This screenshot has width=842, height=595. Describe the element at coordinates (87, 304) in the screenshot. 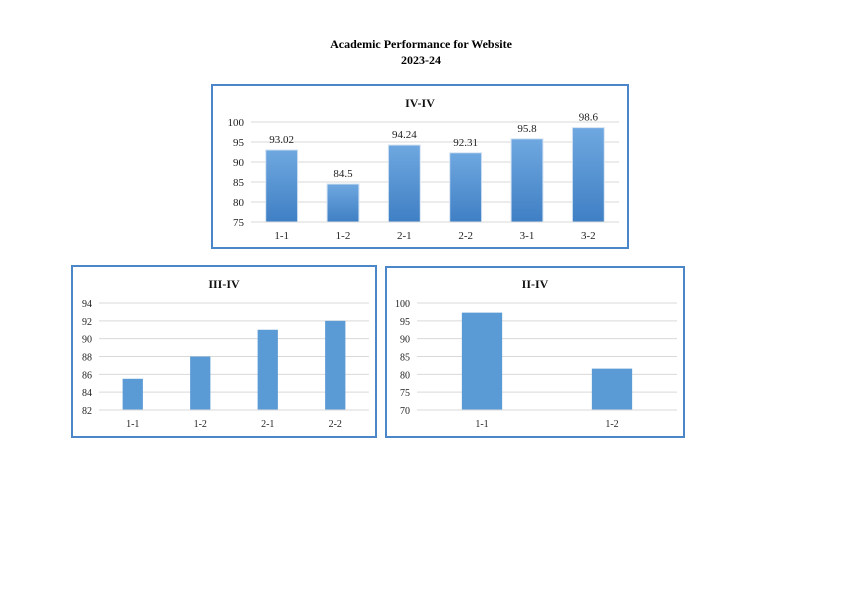

I see `y-tick-label: 94` at that location.